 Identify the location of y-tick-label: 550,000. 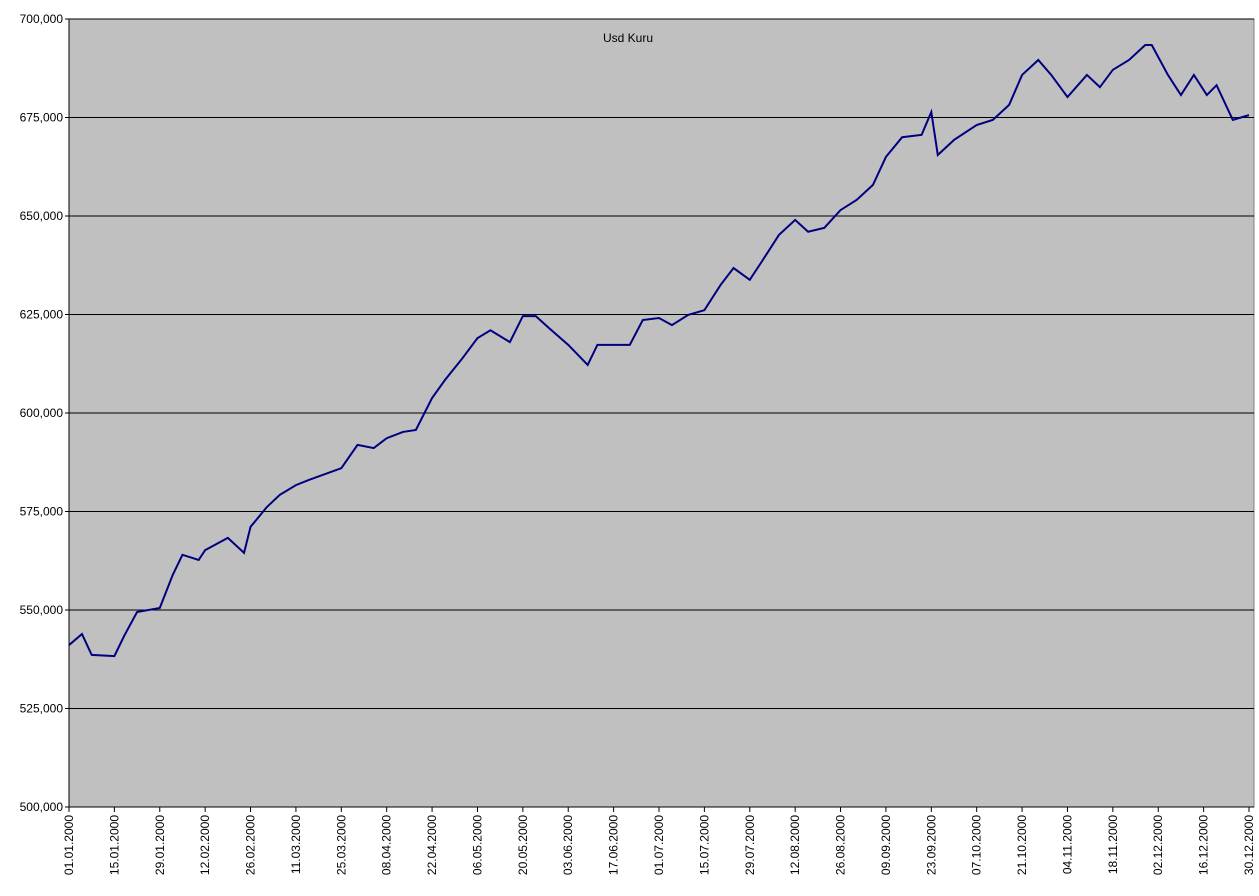
(42, 610).